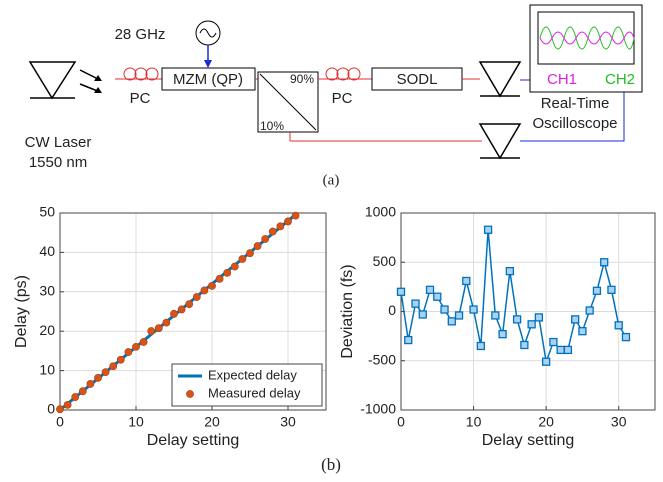 This screenshot has width=663, height=482. Describe the element at coordinates (140, 98) in the screenshot. I see `pc-label: PC` at that location.